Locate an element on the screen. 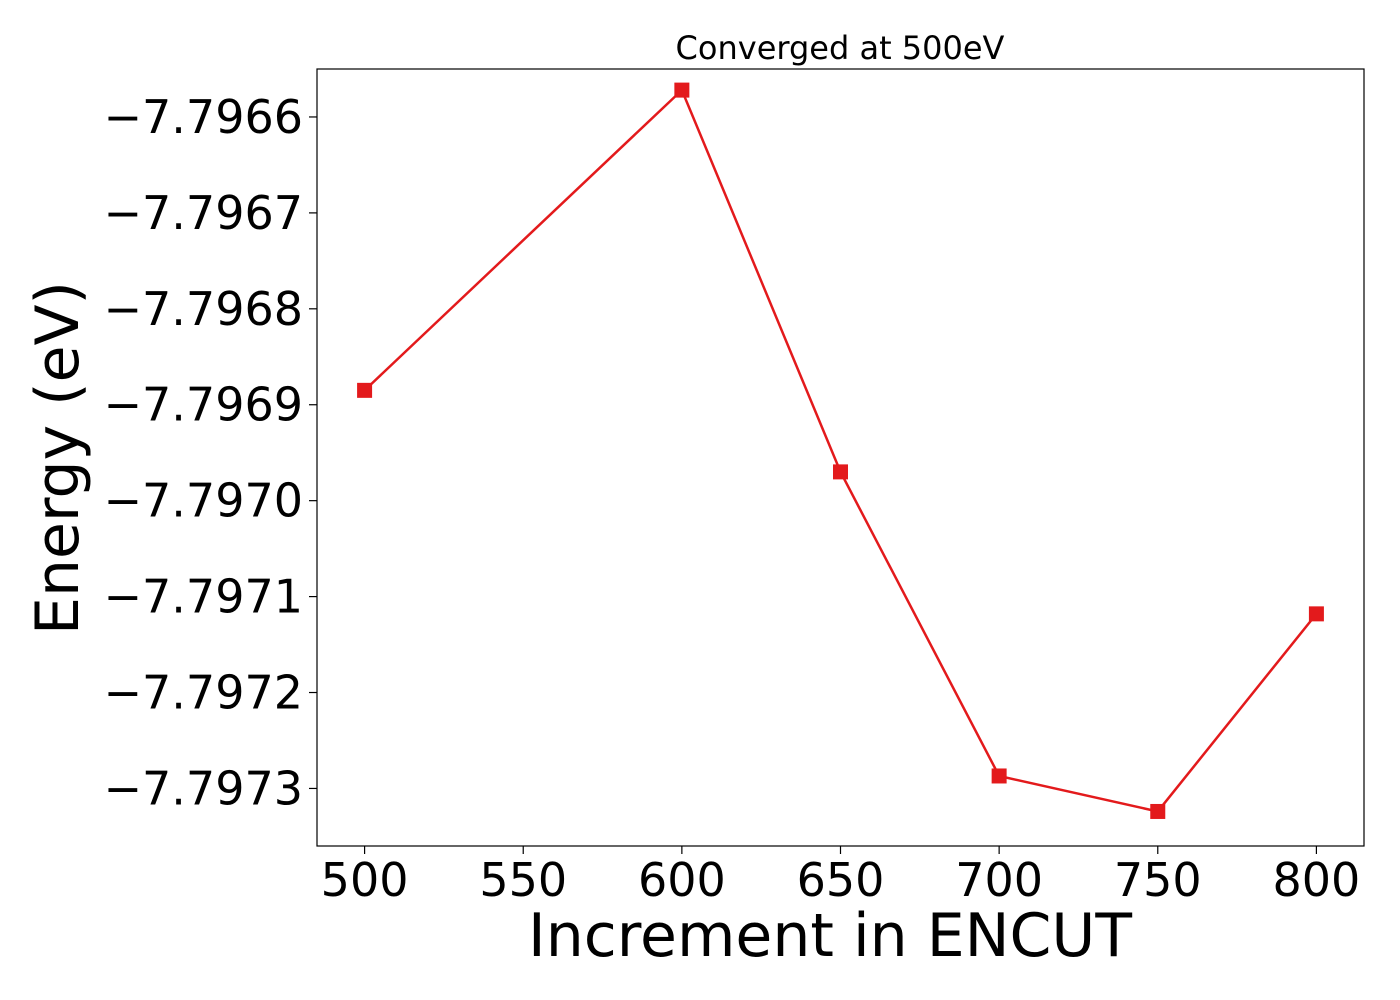  y-tick-label: −7.7966 is located at coordinates (204, 117).